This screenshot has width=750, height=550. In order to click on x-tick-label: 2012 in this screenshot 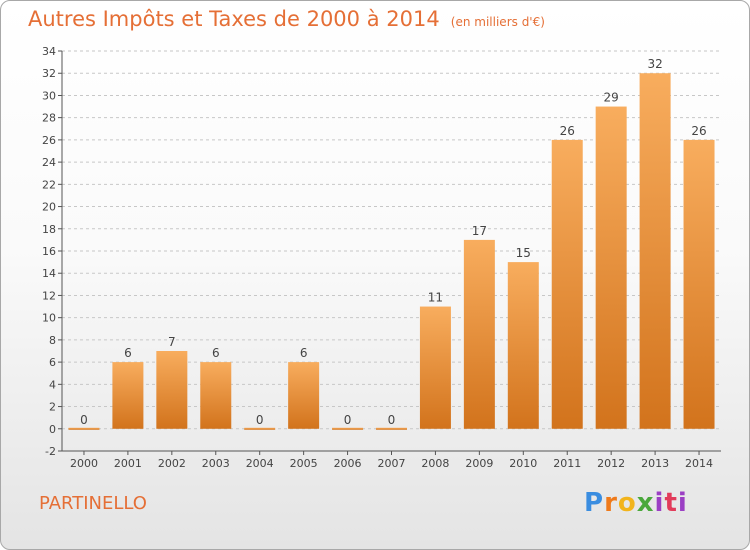, I will do `click(611, 463)`.